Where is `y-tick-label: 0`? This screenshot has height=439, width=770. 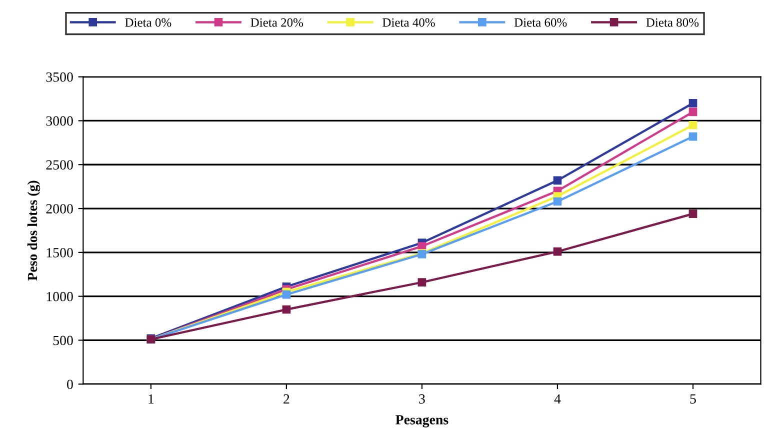
y-tick-label: 0 is located at coordinates (70, 385).